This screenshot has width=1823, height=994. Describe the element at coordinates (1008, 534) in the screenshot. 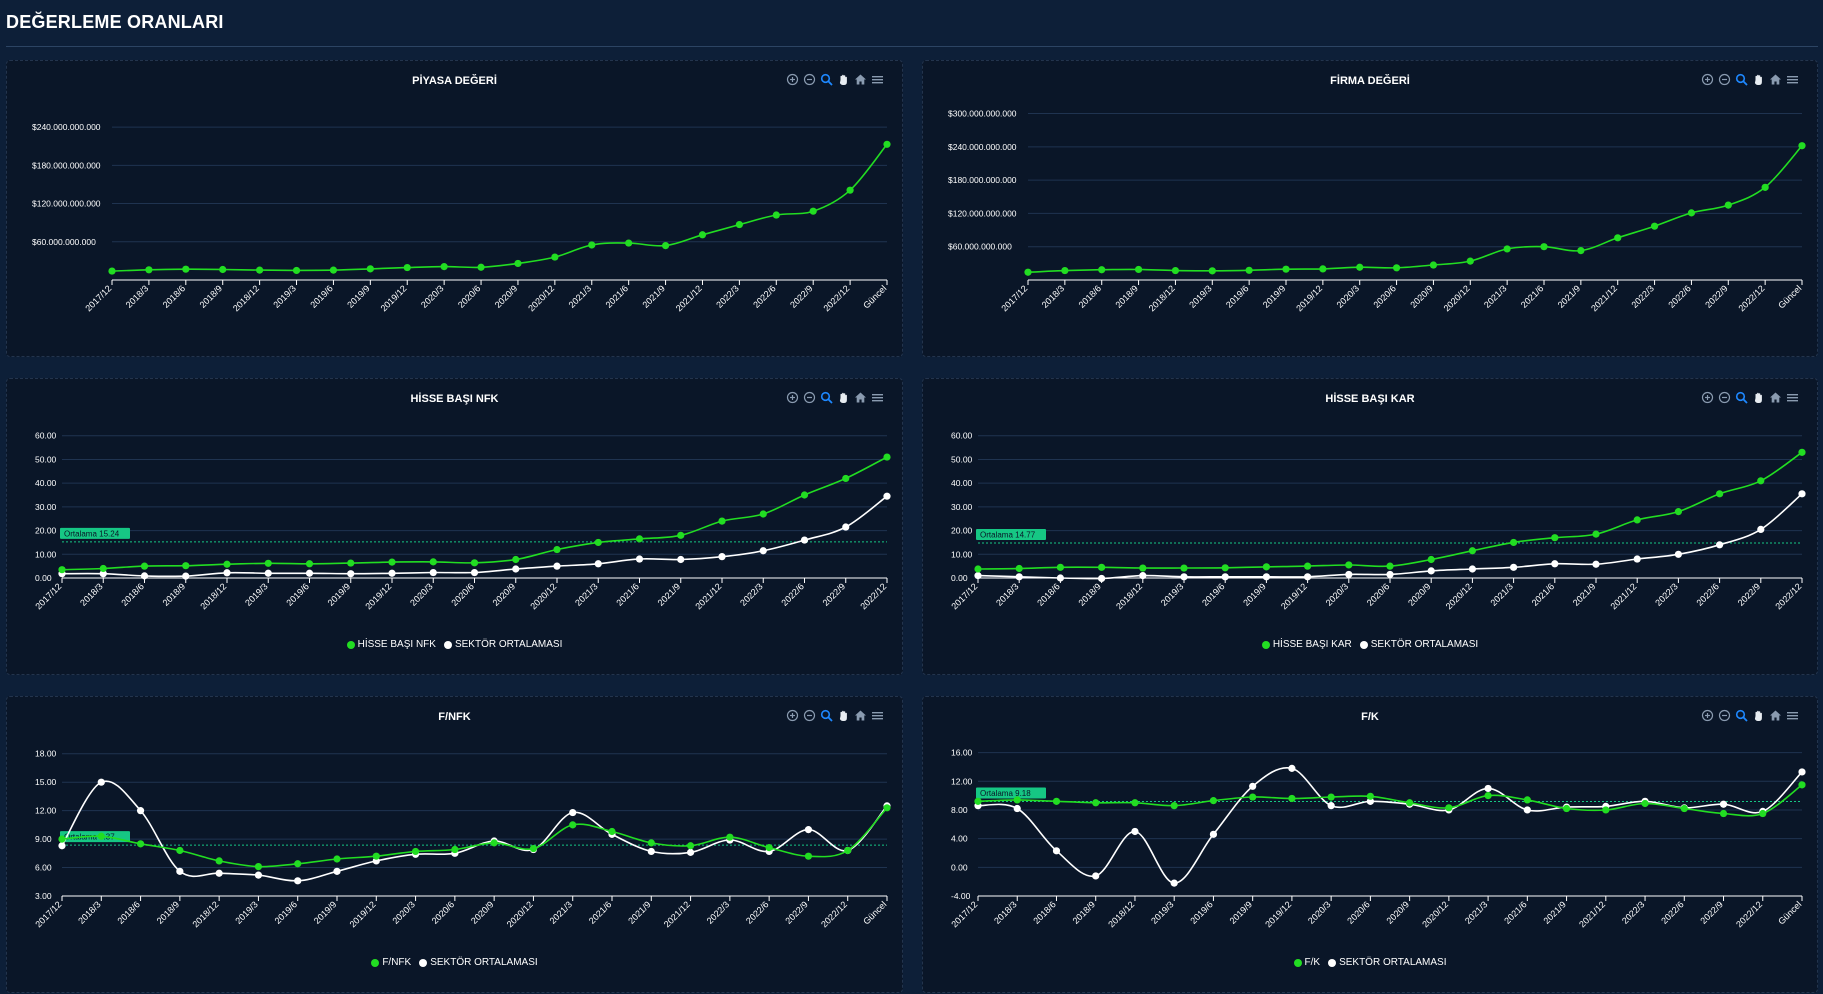

I see `average-label: Ortalama 14.77` at that location.